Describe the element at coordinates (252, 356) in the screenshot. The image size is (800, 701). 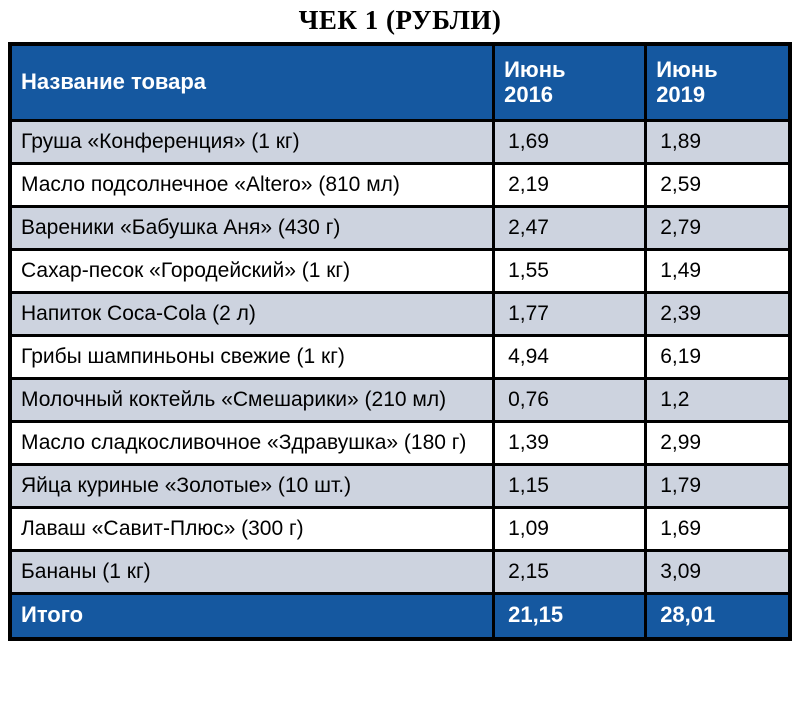
I see `product-name-cell: Грибы шампиньоны свежие (1 кг)` at that location.